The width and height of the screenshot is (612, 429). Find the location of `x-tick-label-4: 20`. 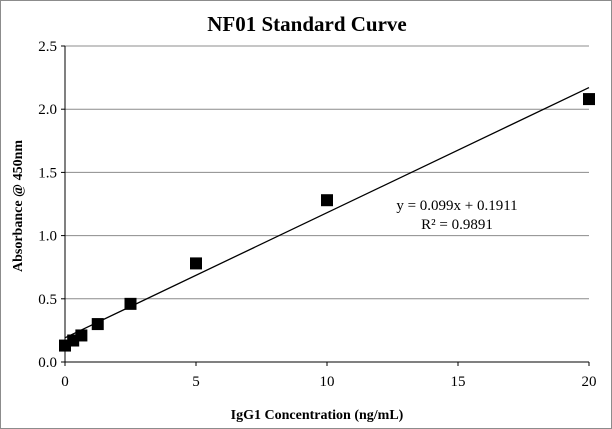

x-tick-label-4: 20 is located at coordinates (589, 382).